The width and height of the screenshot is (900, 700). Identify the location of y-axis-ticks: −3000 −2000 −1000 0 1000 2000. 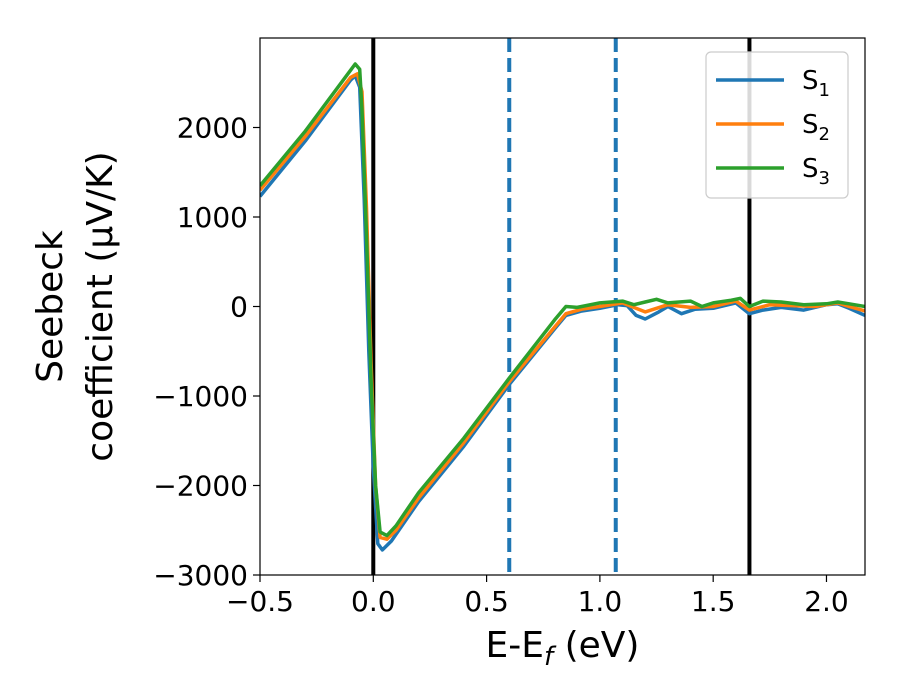
(206, 352).